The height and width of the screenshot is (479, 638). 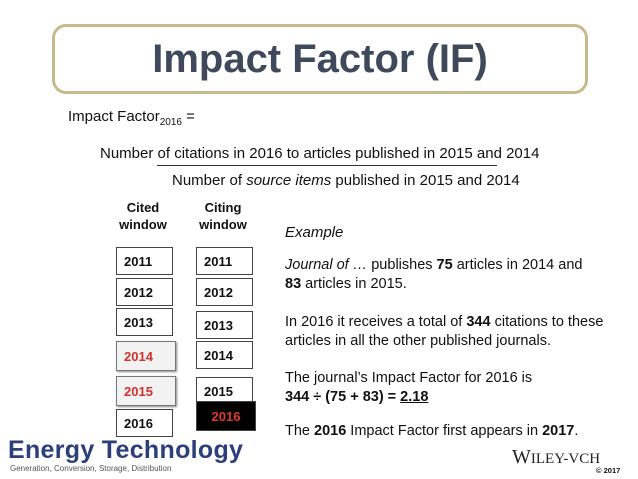 What do you see at coordinates (126, 450) in the screenshot?
I see `energy-technology-logo: Energy Technology` at bounding box center [126, 450].